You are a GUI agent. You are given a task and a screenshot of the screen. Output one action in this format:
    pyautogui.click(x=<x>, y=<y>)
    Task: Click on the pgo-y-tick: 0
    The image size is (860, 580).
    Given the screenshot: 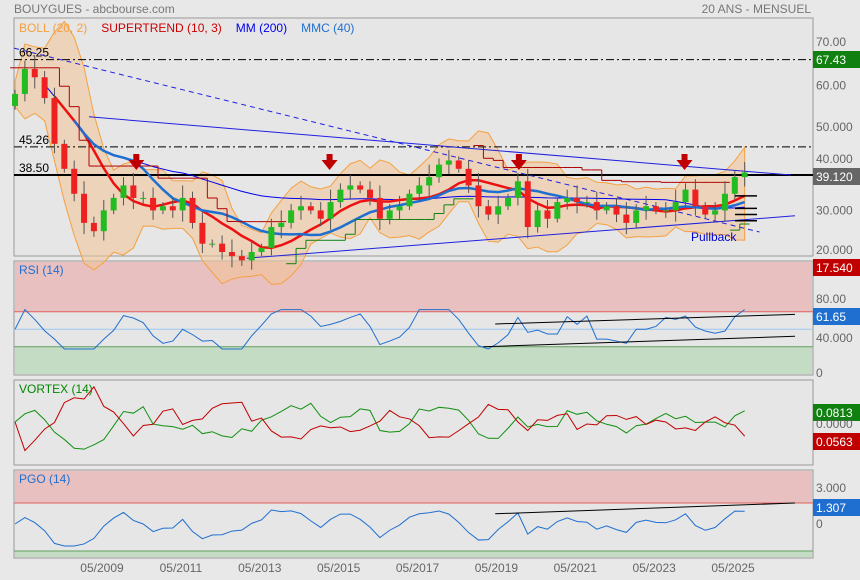 What is the action you would take?
    pyautogui.click(x=819, y=524)
    